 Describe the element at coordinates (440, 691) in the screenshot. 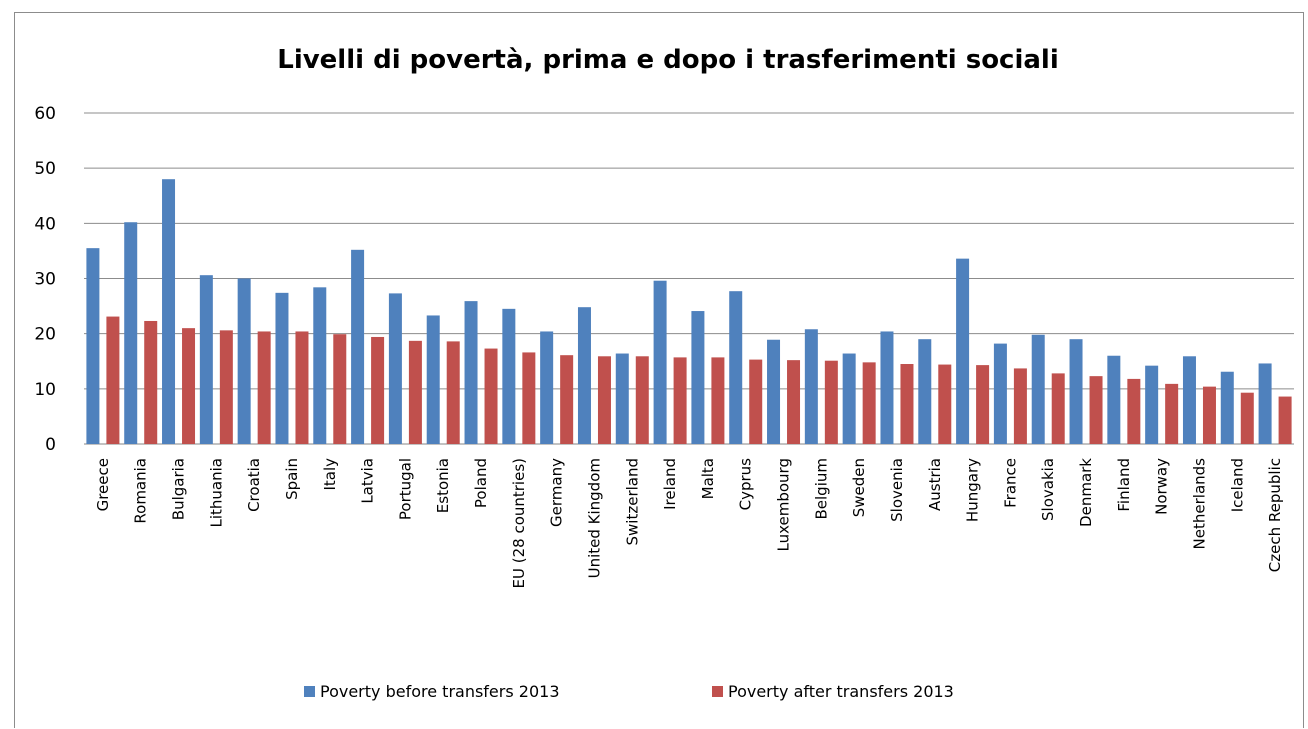

I see `legend-label: Poverty before transfers 2013` at that location.